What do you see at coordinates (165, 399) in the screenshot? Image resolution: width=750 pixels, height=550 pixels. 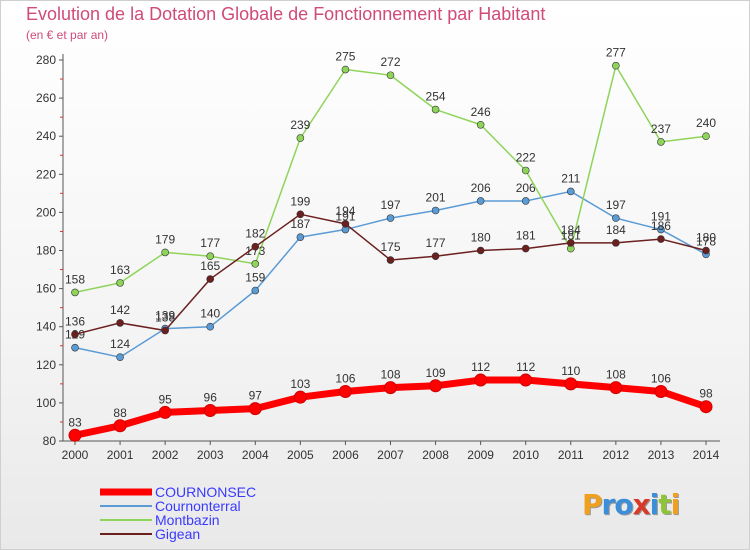 I see `data-label-cournonsec: 95` at bounding box center [165, 399].